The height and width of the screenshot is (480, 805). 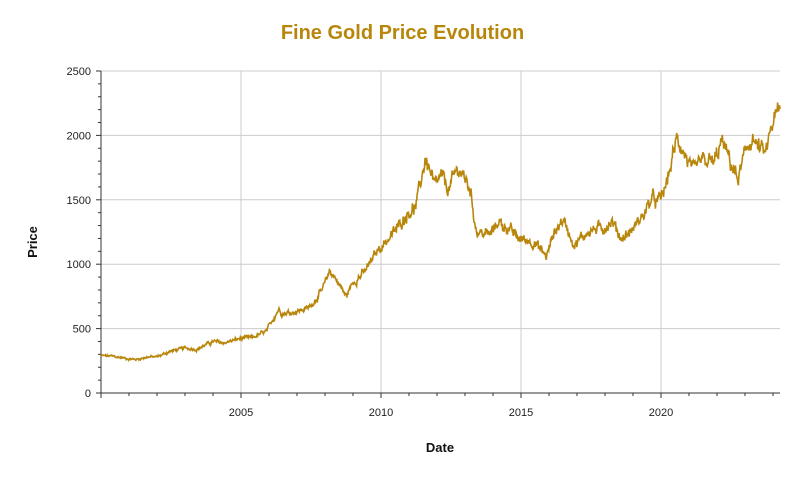 I want to click on x-tick-label: 2020, so click(x=661, y=413).